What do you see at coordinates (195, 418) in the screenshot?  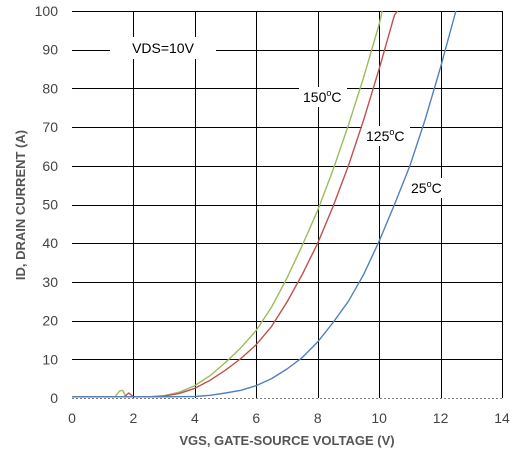 I see `x-tick-label: 4` at bounding box center [195, 418].